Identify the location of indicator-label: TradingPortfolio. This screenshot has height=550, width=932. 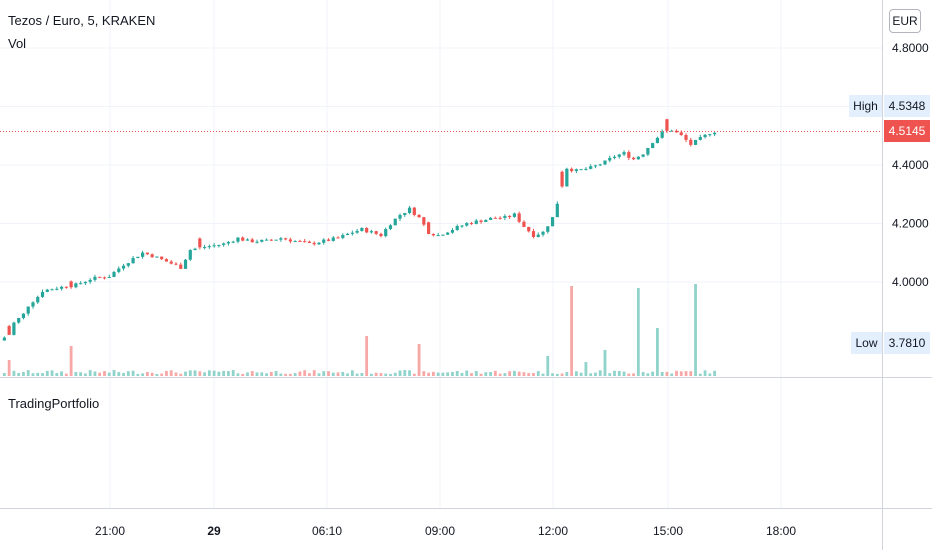
(54, 403).